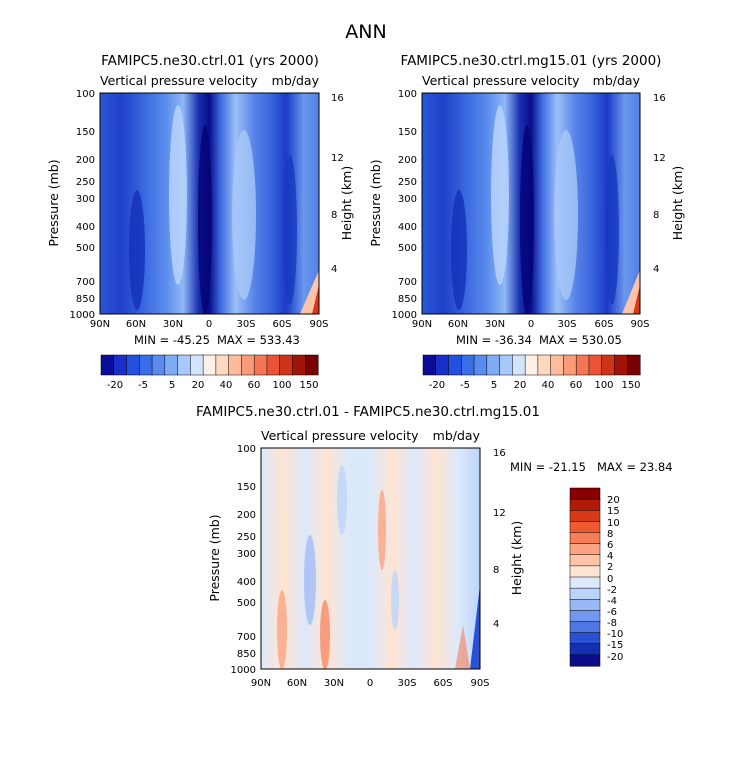 Image resolution: width=733 pixels, height=762 pixels. What do you see at coordinates (520, 385) in the screenshot?
I see `colorbar-label: 20` at bounding box center [520, 385].